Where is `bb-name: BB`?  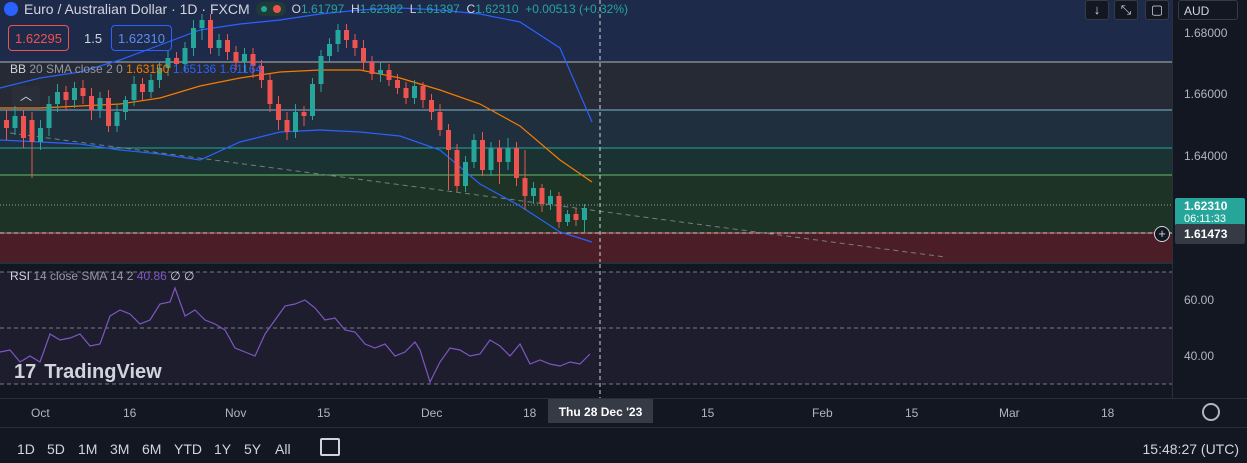 bb-name: BB is located at coordinates (18, 69).